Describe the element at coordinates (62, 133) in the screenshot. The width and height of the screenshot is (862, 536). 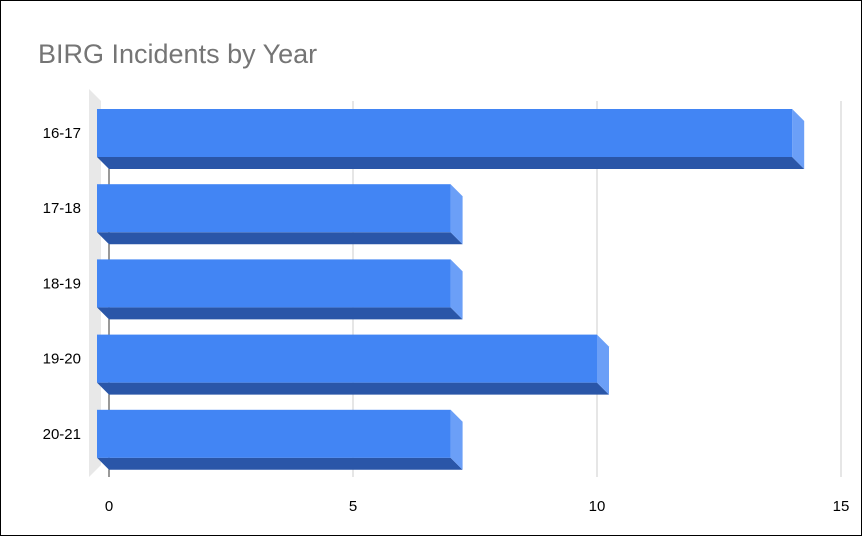
I see `y-tick-label: 16-17` at that location.